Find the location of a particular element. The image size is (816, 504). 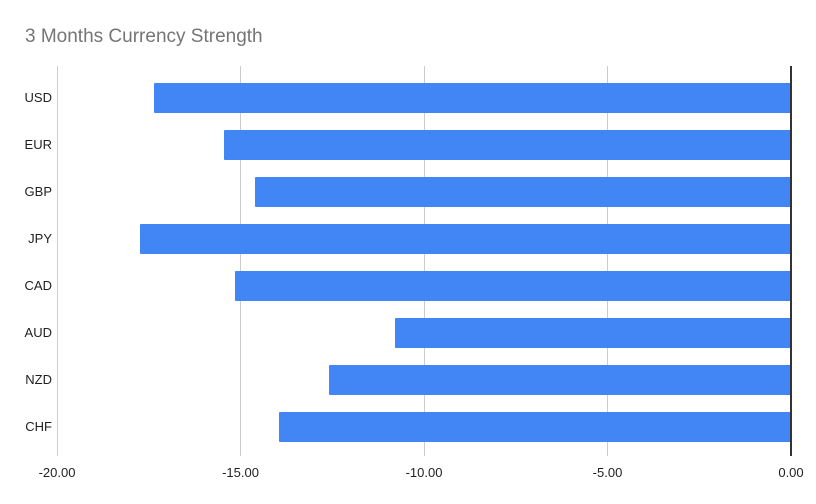

y-axis-label-aud: AUD is located at coordinates (38, 333).